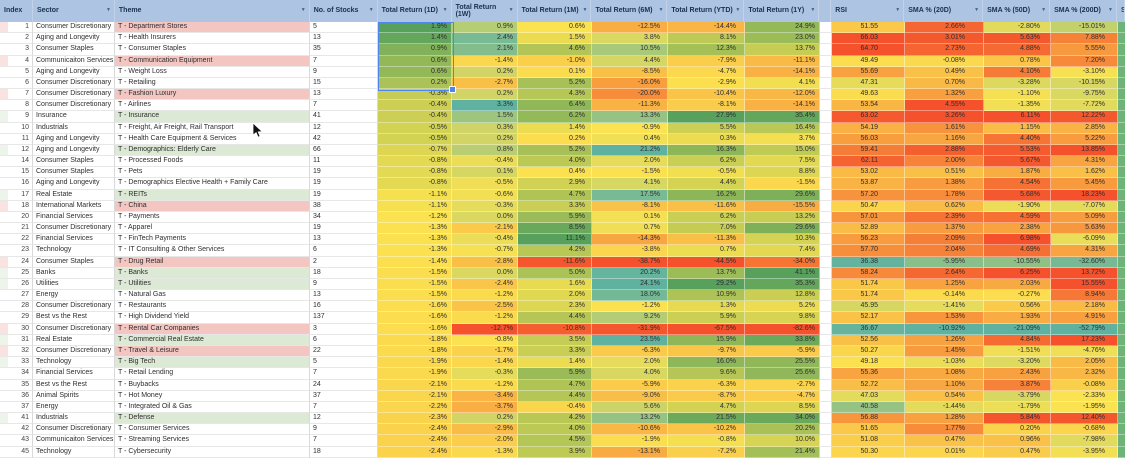 This screenshot has height=458, width=1125. What do you see at coordinates (212, 374) in the screenshot?
I see `cell-theme: T - Retail Lending` at bounding box center [212, 374].